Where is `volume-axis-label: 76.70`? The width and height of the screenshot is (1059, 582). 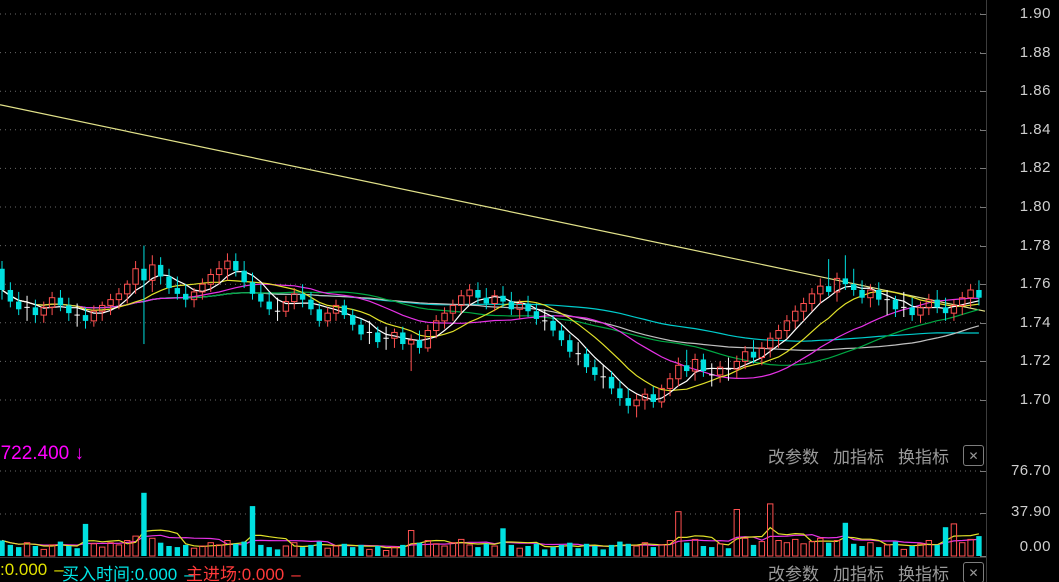
volume-axis-label: 76.70 is located at coordinates (1030, 470).